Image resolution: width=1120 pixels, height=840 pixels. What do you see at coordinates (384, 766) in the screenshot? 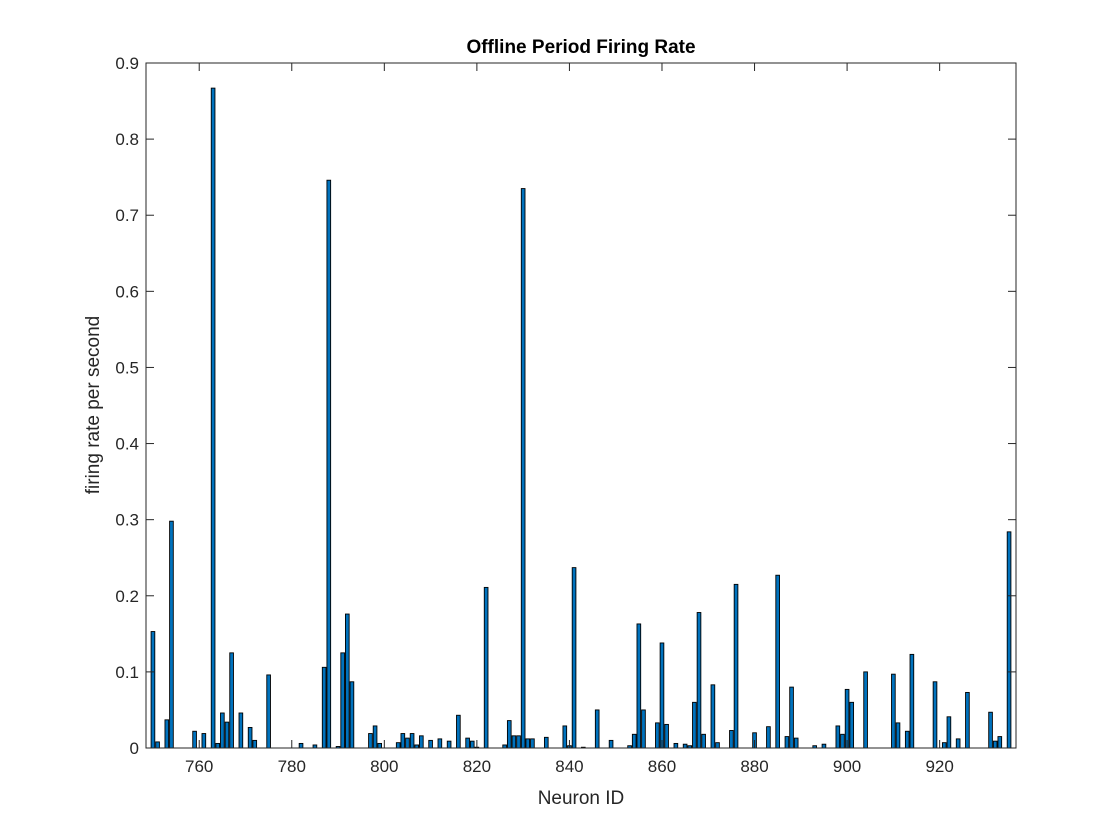
I see `x-tick-label: 800` at bounding box center [384, 766].